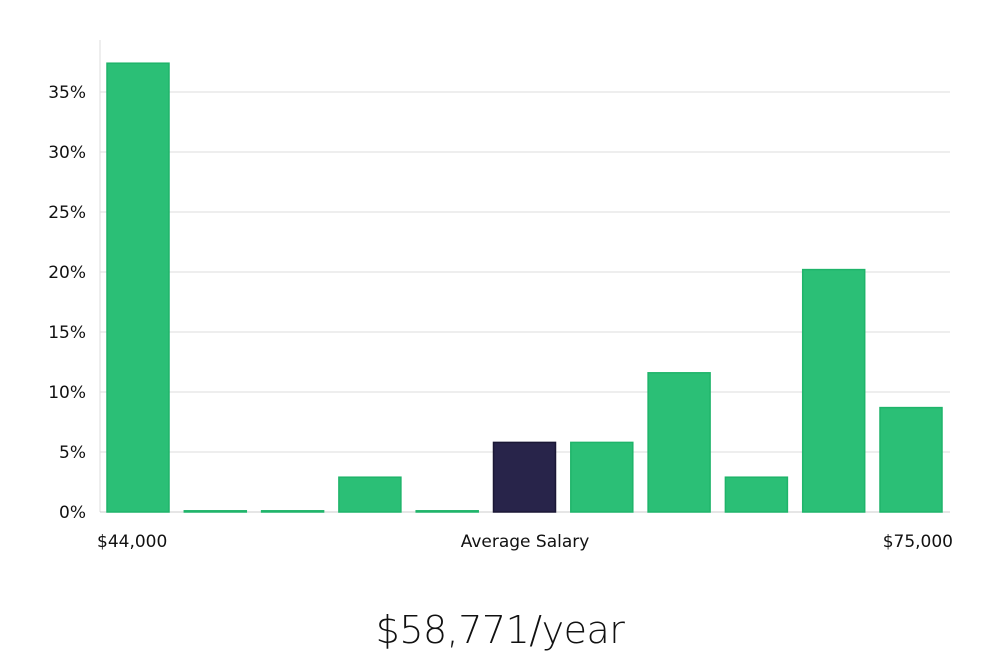  What do you see at coordinates (525, 542) in the screenshot?
I see `x-axis-label: Average Salary` at bounding box center [525, 542].